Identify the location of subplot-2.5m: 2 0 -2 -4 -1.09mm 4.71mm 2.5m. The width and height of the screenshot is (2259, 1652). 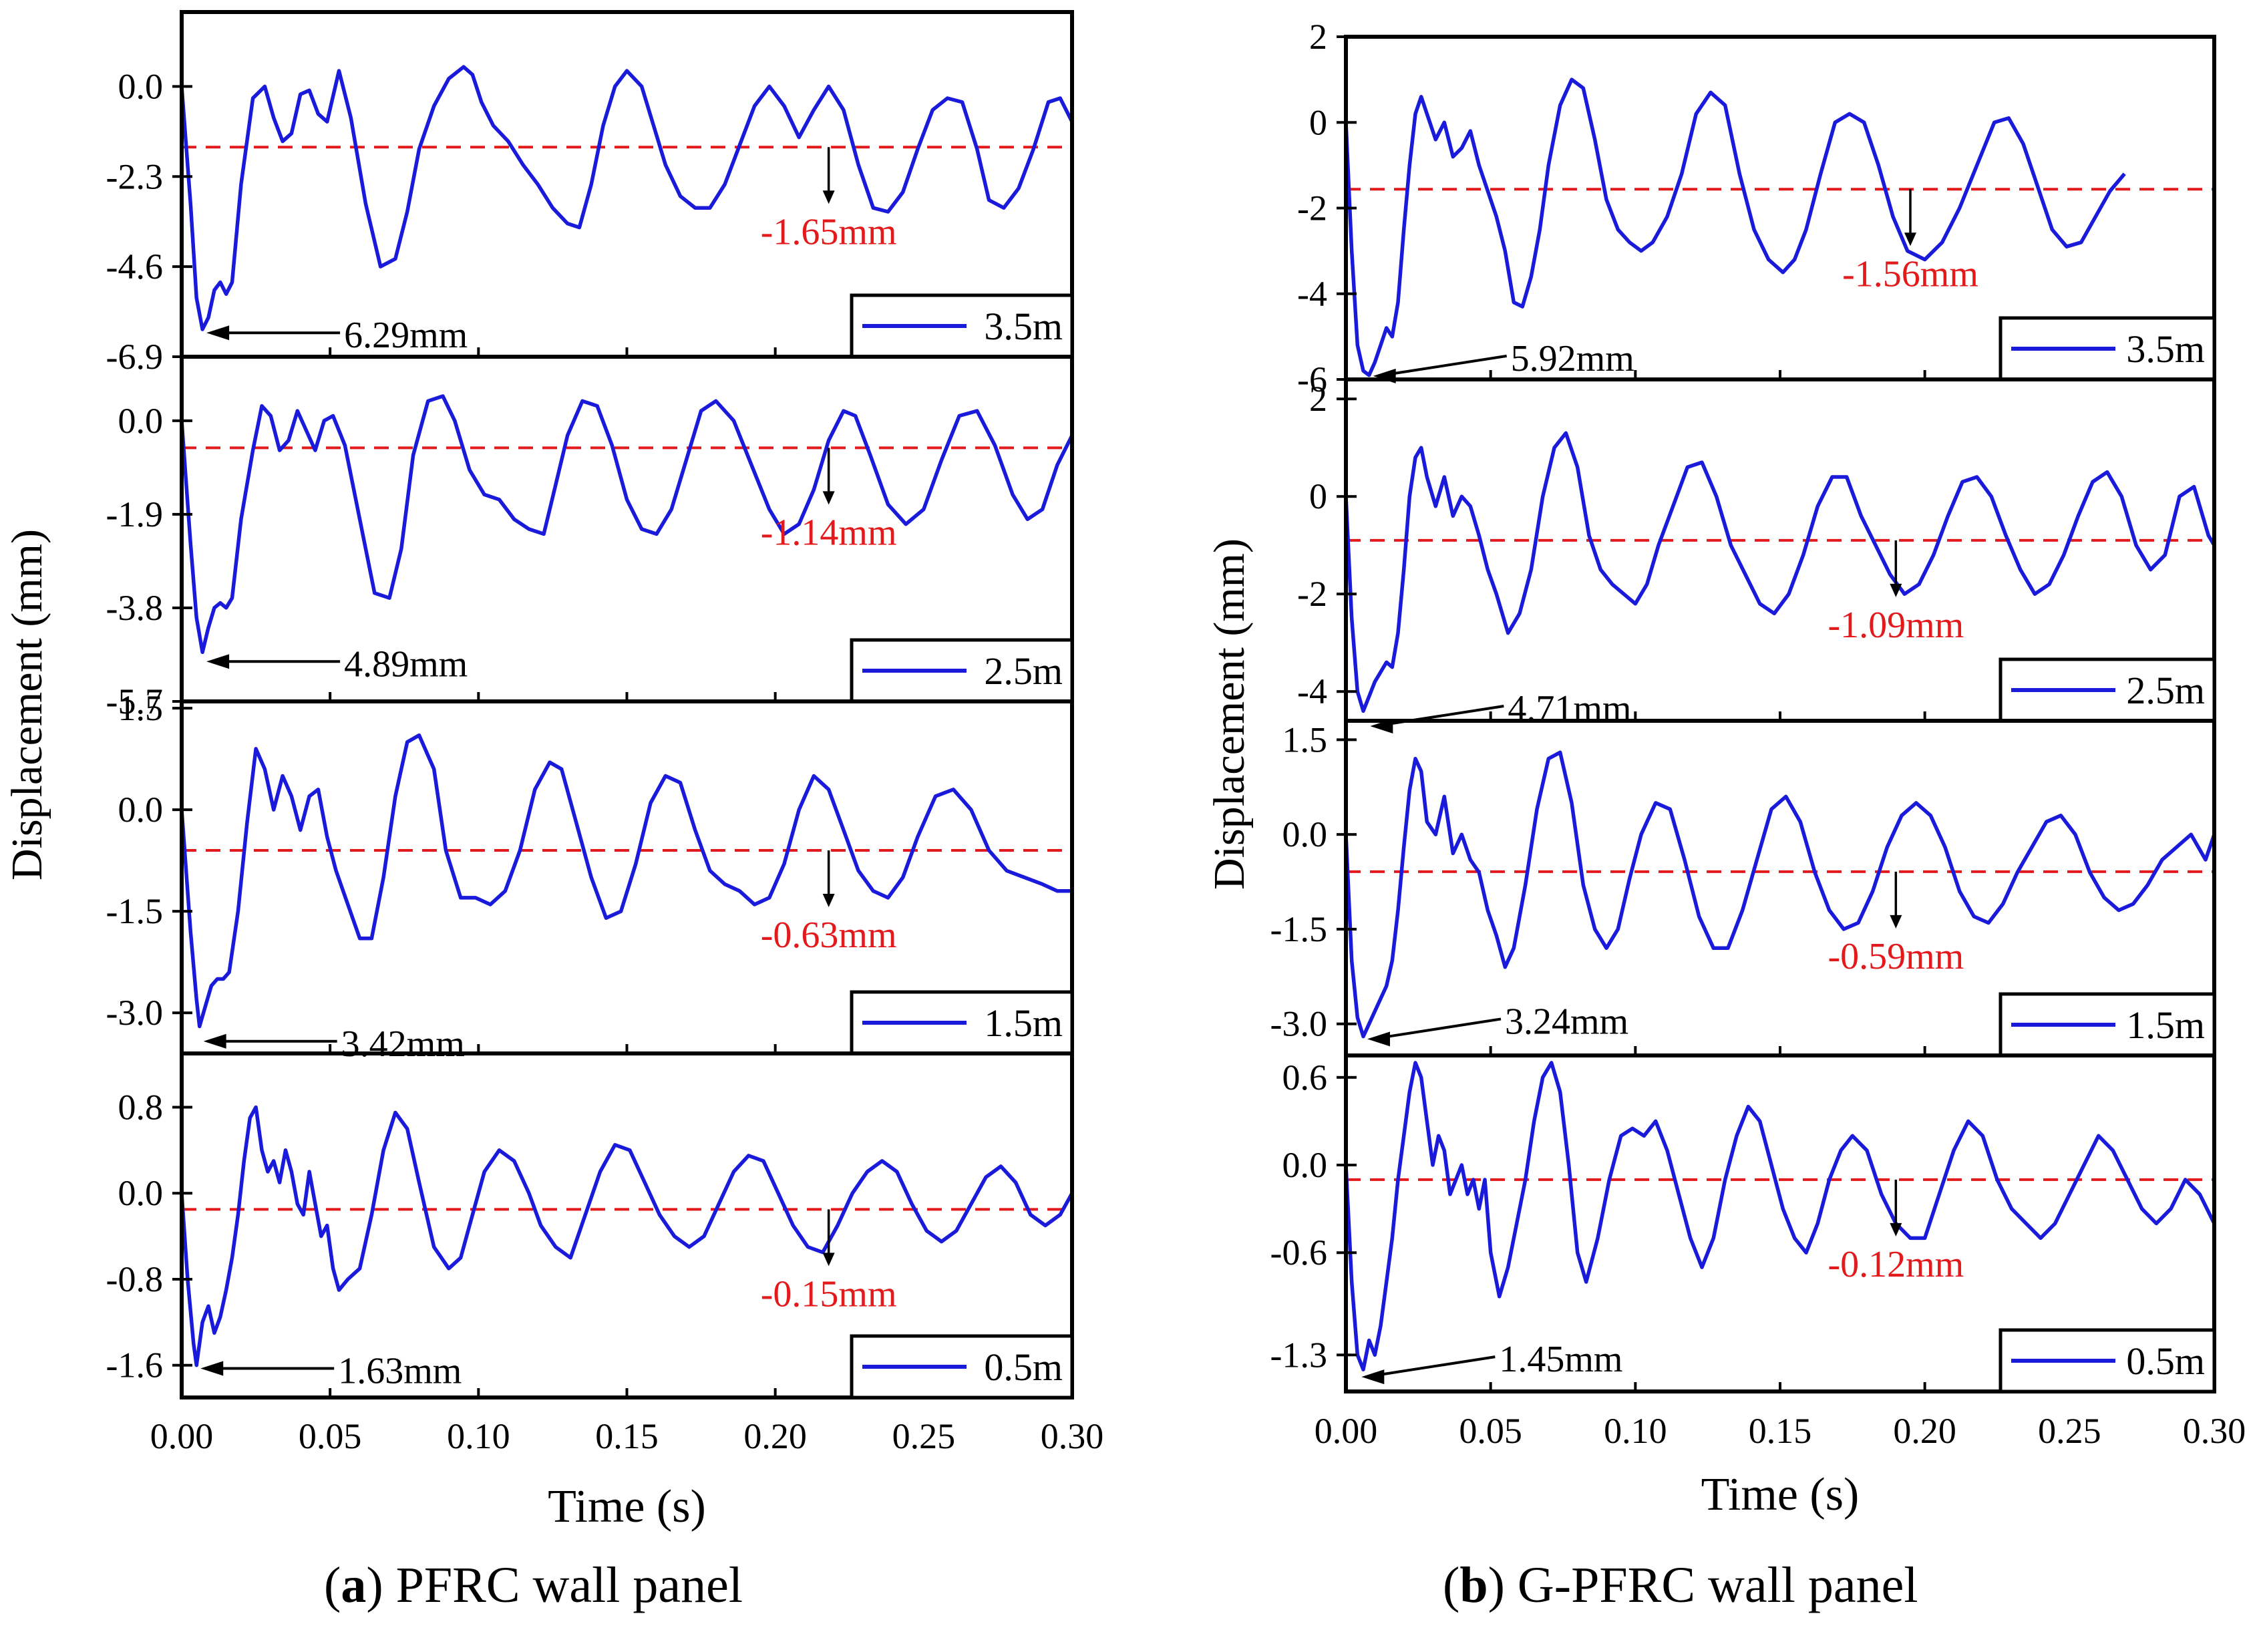
(1756, 555).